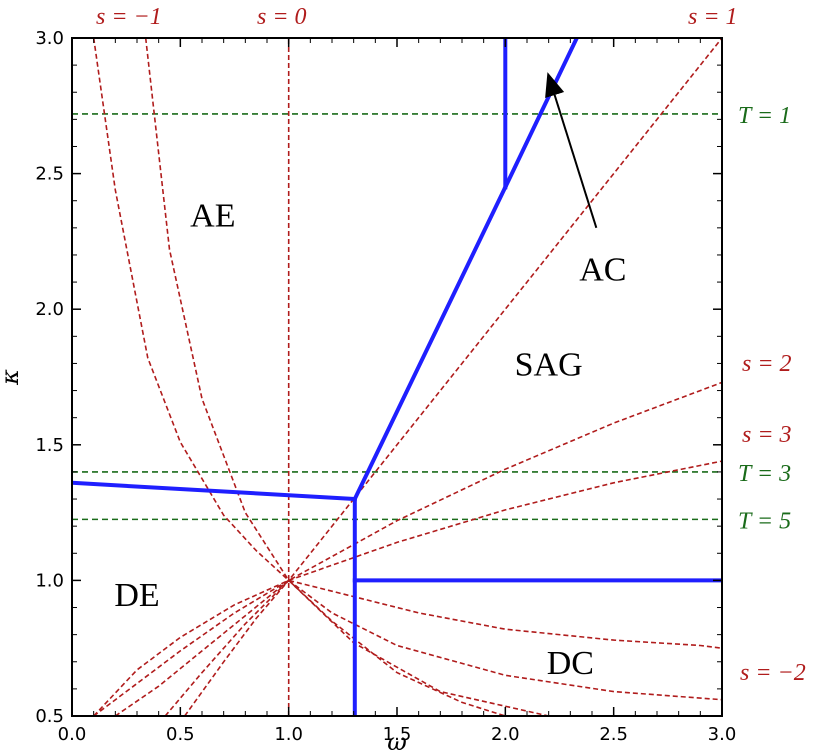 This screenshot has height=756, width=831. What do you see at coordinates (12, 377) in the screenshot?
I see `y-axis-title: κ` at bounding box center [12, 377].